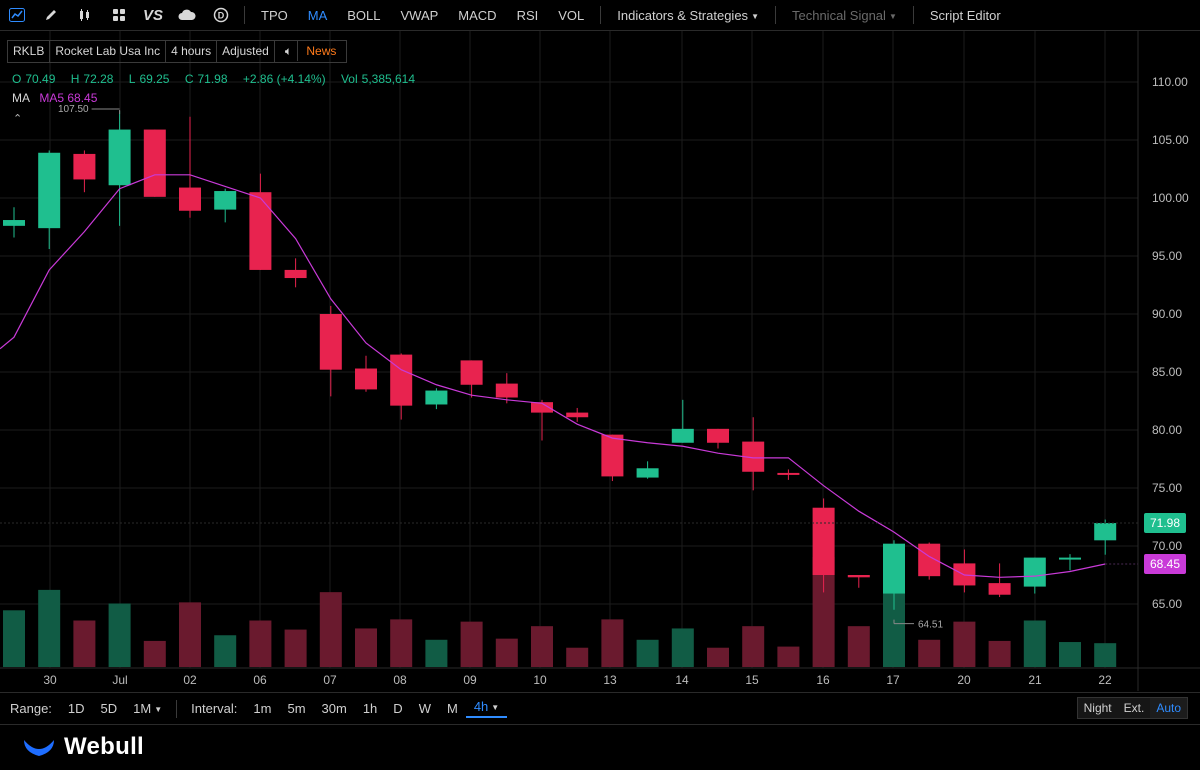 This screenshot has width=1200, height=770. What do you see at coordinates (930, 625) in the screenshot?
I see `low-value-label: 64.51` at bounding box center [930, 625].